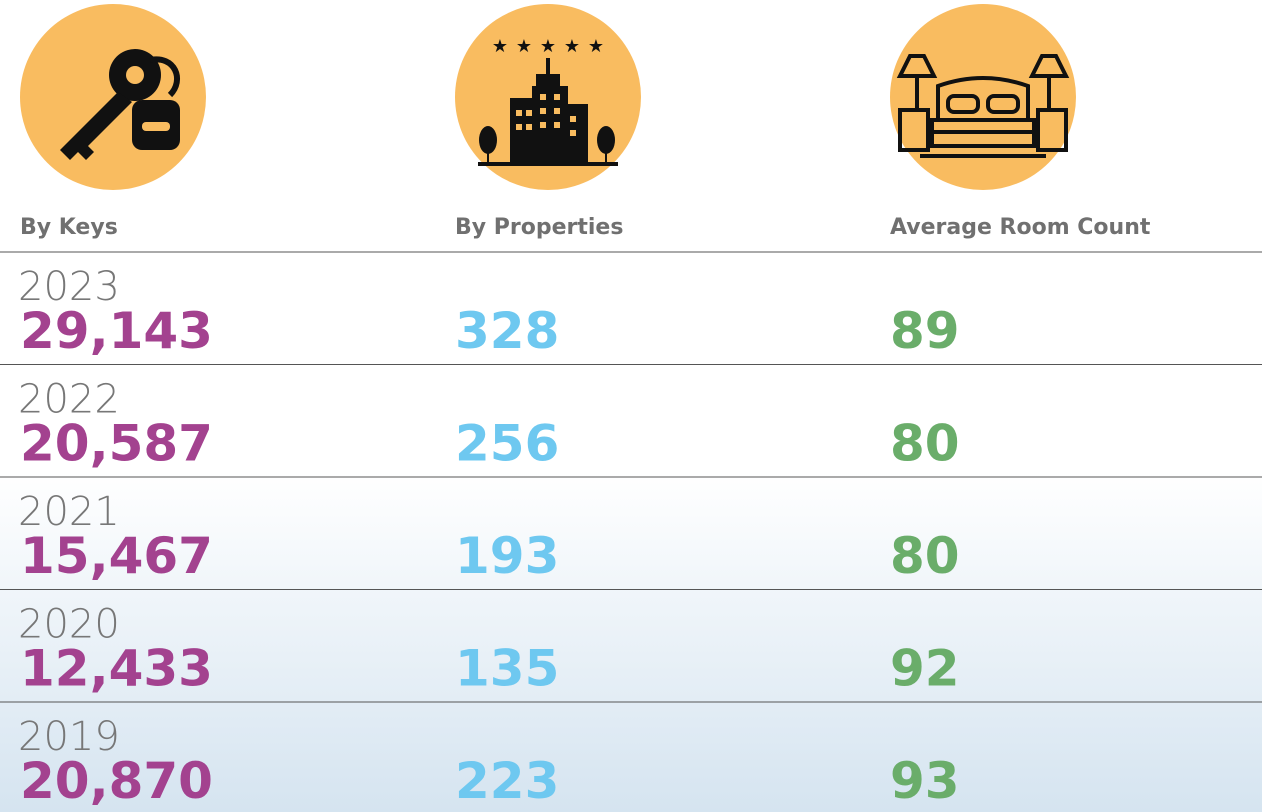  I want to click on year-label: 2020, so click(69, 625).